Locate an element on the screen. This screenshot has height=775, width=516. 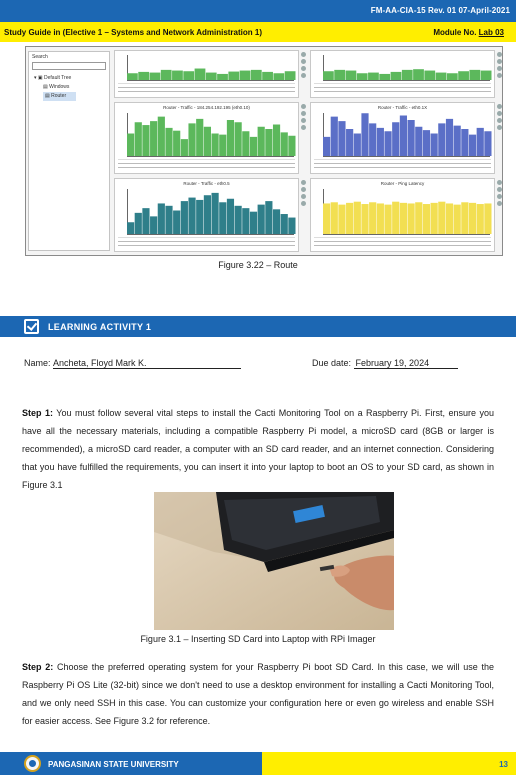
graph-axes is located at coordinates (210, 212).